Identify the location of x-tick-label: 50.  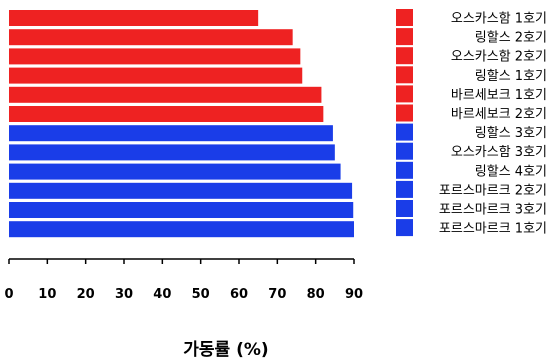
(201, 294).